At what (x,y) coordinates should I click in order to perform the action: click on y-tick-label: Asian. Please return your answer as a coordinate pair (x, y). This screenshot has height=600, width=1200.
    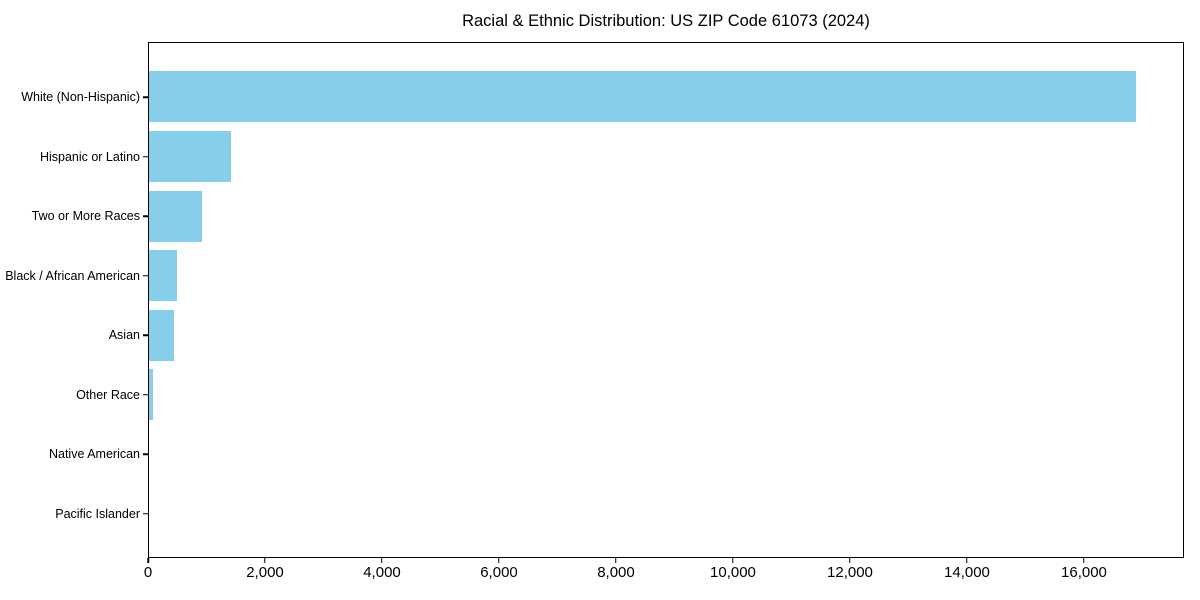
    Looking at the image, I should click on (124, 335).